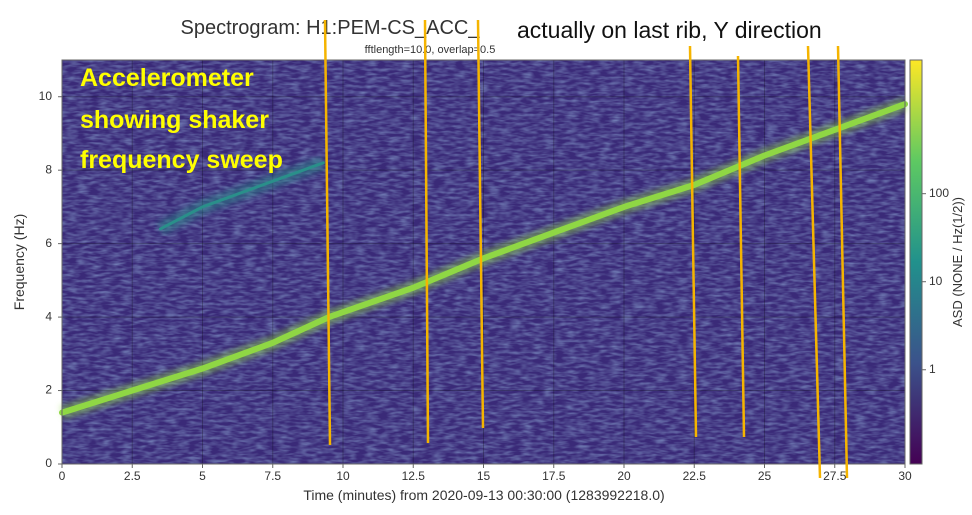  I want to click on x-tick-label: 12.5, so click(414, 476).